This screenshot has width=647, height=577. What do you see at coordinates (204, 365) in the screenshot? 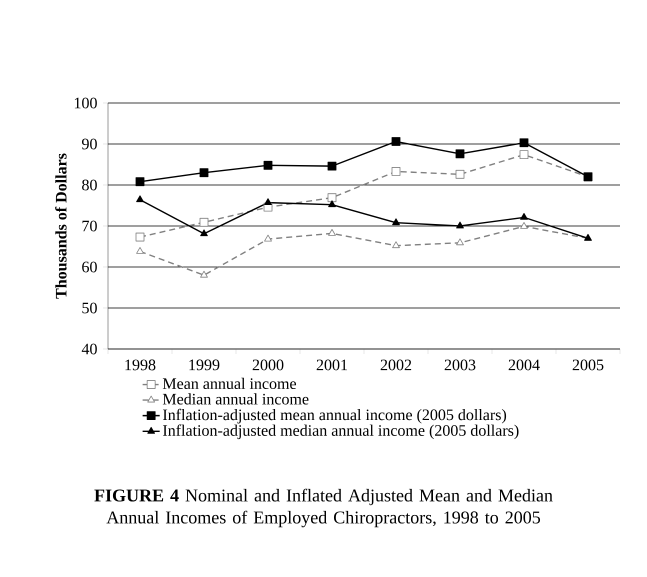
I see `x-tick-label: 1999` at bounding box center [204, 365].